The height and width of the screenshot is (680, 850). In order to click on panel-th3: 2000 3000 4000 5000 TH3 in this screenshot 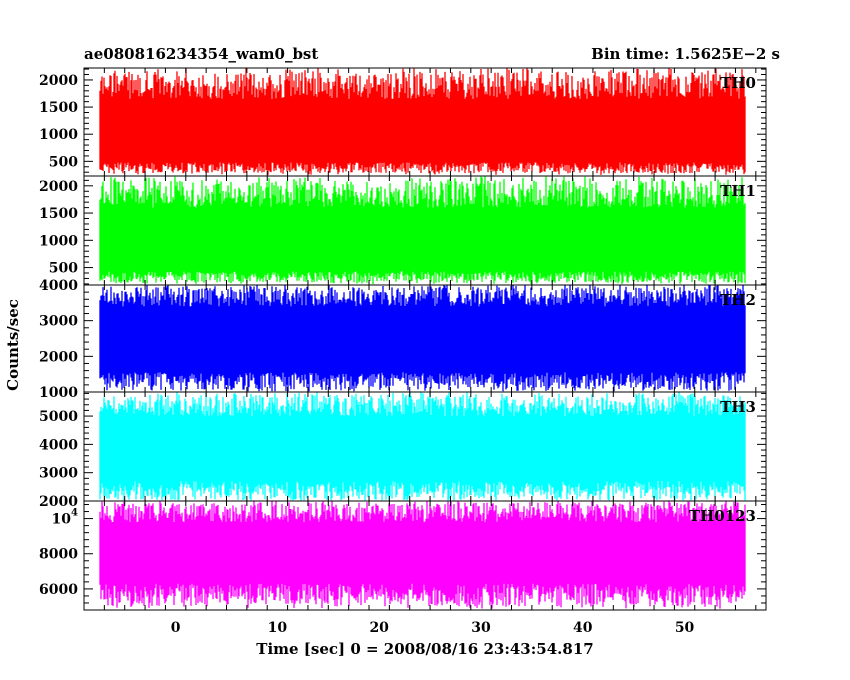, I will do `click(403, 450)`.